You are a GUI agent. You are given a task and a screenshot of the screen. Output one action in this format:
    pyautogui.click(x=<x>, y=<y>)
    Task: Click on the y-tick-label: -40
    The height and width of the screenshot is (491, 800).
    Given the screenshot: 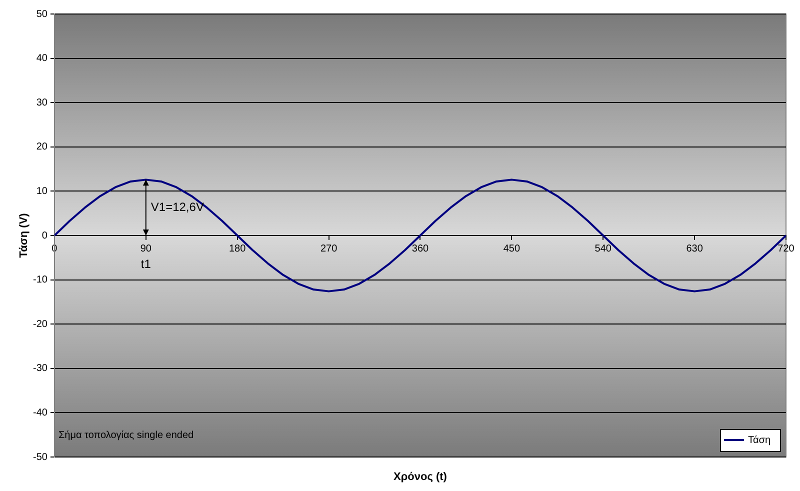 What is the action you would take?
    pyautogui.click(x=40, y=412)
    